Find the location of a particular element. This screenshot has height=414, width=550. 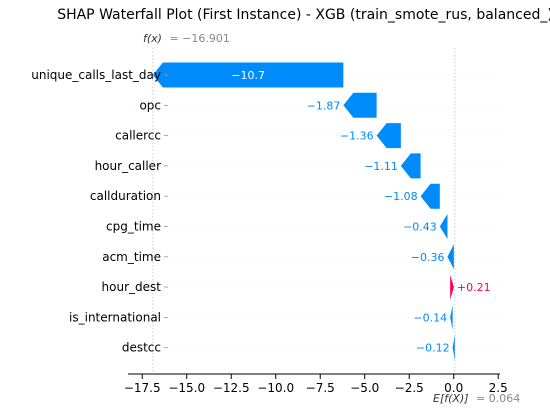

value-label: −0.43 is located at coordinates (420, 227).